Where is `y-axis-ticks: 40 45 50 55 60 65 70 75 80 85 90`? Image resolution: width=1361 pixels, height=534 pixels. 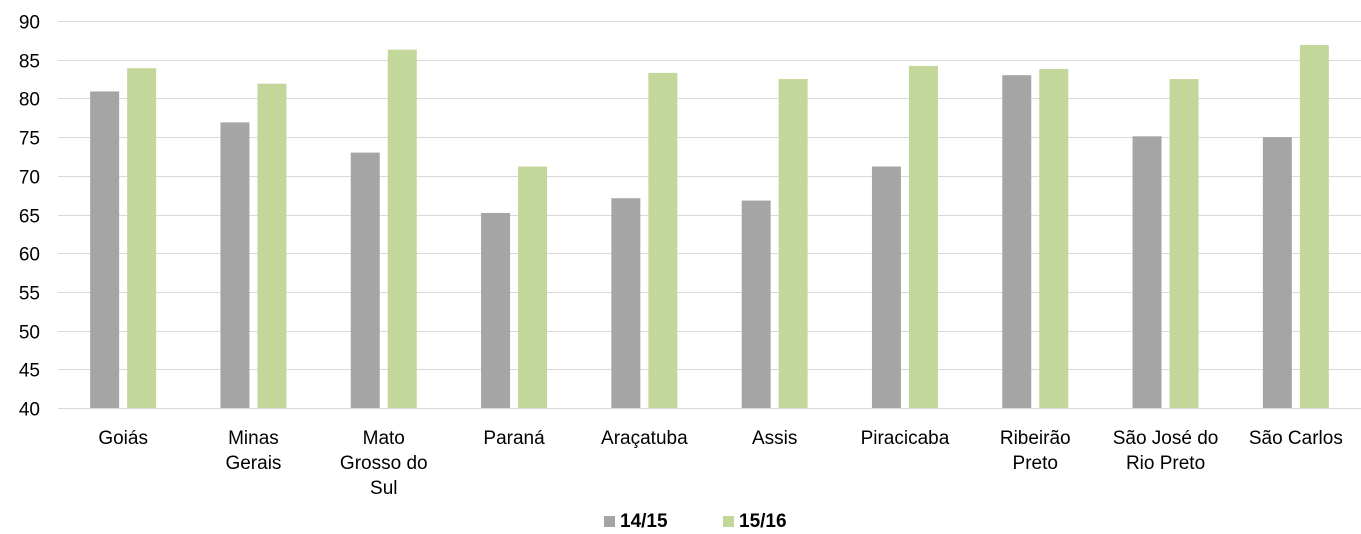 y-axis-ticks: 40 45 50 55 60 65 70 75 80 85 90 is located at coordinates (29, 217).